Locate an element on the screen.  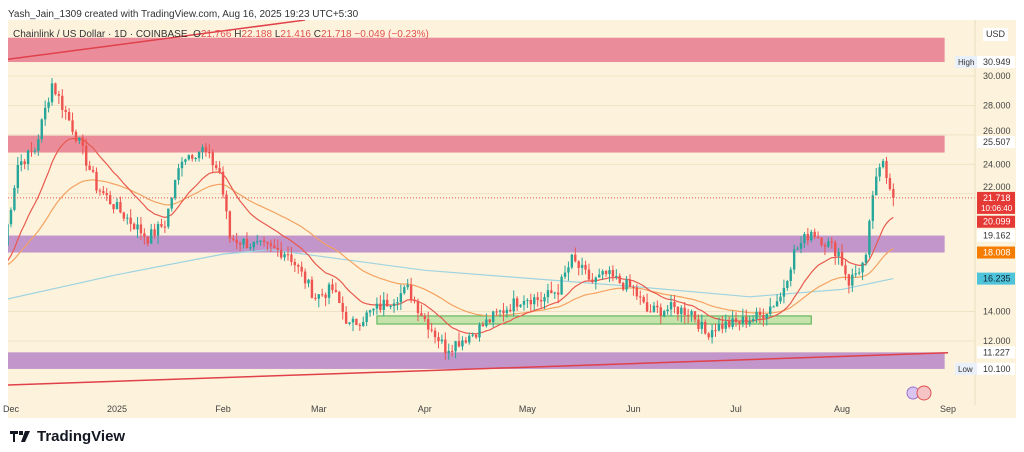
price-prefix: High is located at coordinates (966, 62).